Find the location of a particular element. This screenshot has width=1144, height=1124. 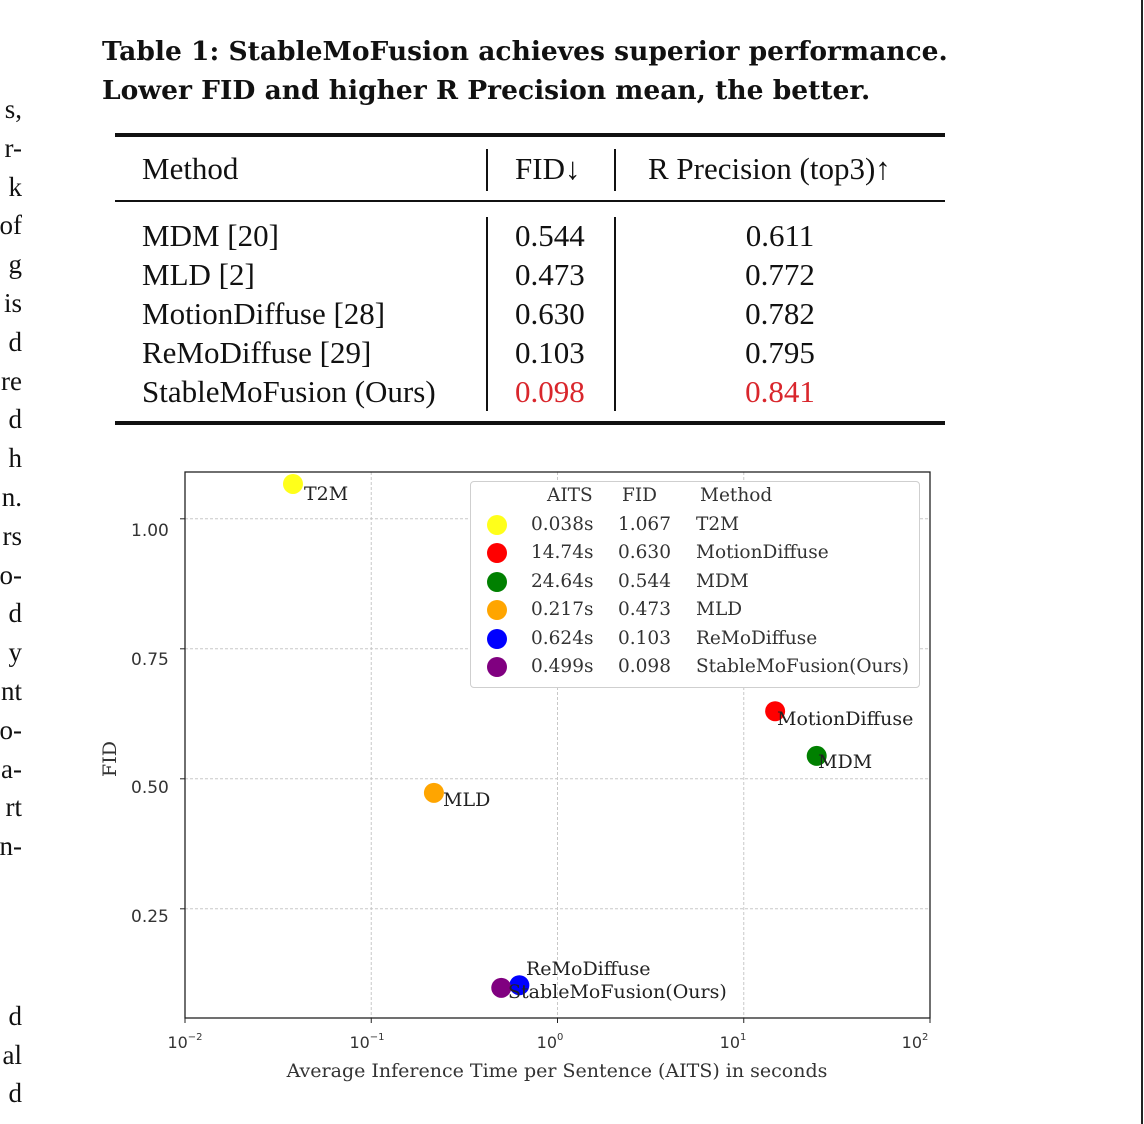

page-edge is located at coordinates (1142, 562).